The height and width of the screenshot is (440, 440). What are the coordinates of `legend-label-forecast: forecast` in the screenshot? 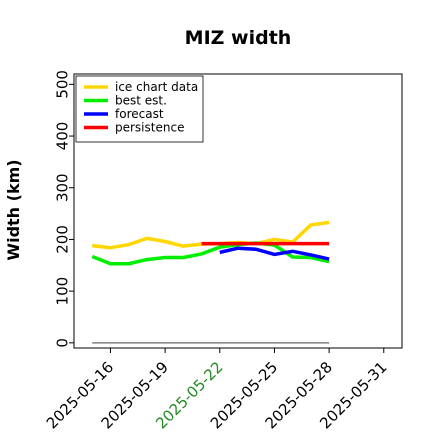 It's located at (139, 114).